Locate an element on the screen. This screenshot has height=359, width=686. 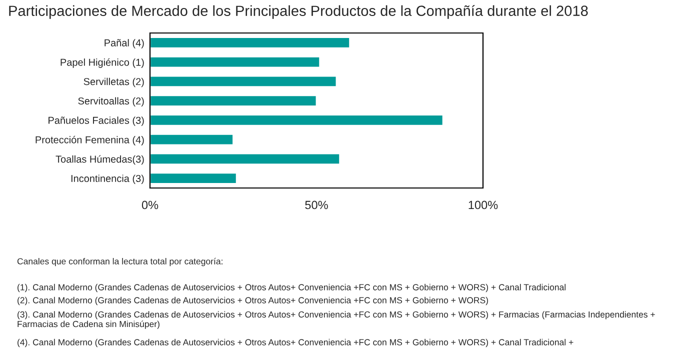
x-tick-label: 50% is located at coordinates (316, 205).